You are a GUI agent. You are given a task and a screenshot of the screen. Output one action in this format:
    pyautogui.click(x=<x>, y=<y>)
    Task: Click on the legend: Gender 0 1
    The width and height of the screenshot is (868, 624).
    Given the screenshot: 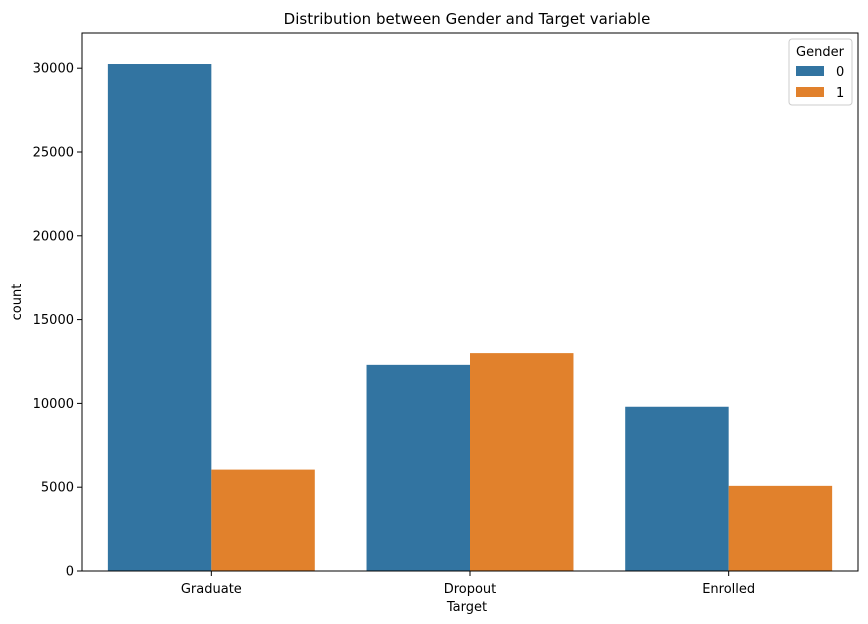 What is the action you would take?
    pyautogui.click(x=820, y=72)
    